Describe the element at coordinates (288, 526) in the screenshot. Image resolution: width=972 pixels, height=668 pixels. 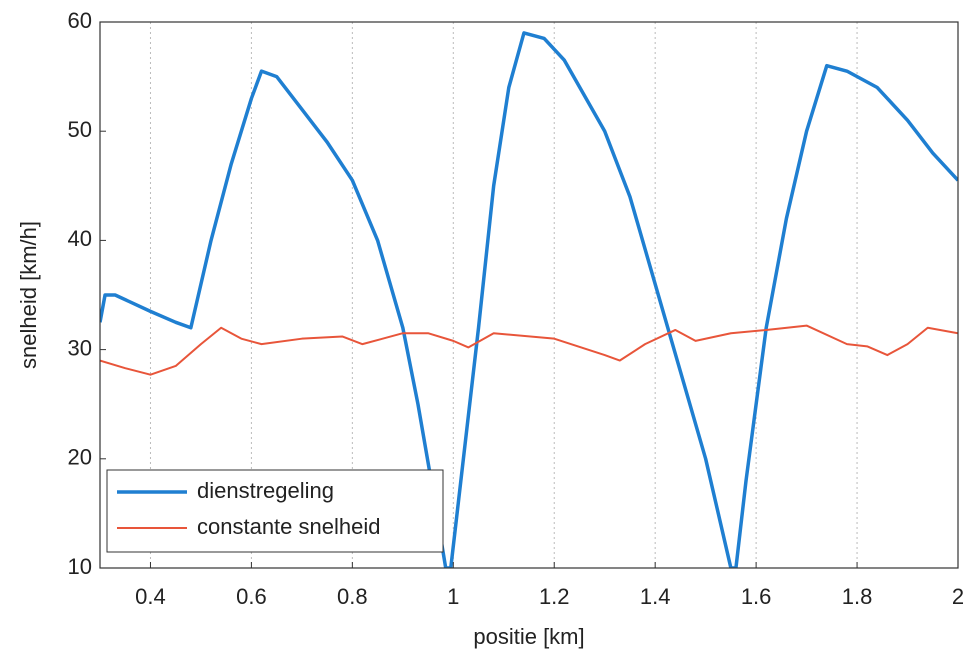
I see `legend-label: constante snelheid` at that location.